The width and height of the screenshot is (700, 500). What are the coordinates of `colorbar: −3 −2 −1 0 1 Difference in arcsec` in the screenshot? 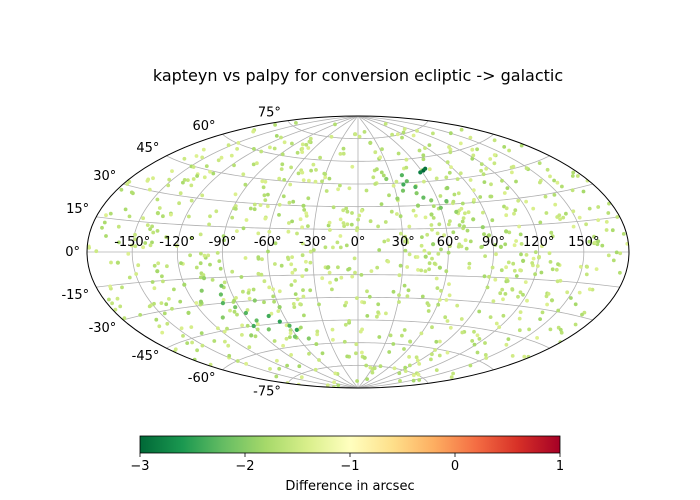 It's located at (347, 464).